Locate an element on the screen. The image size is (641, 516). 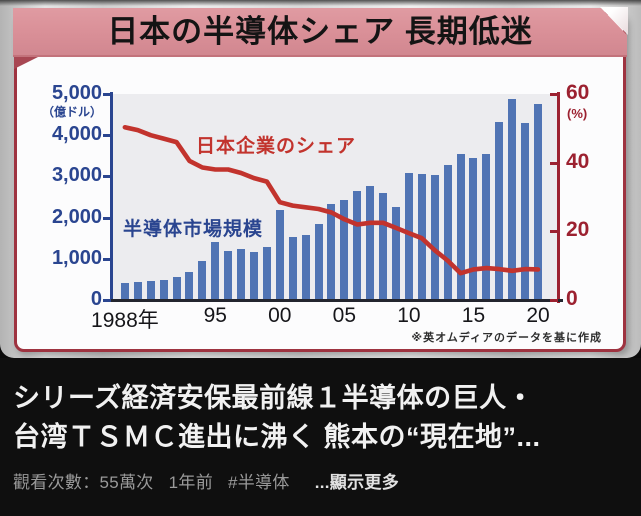
market-bar-1991 is located at coordinates (163, 289).